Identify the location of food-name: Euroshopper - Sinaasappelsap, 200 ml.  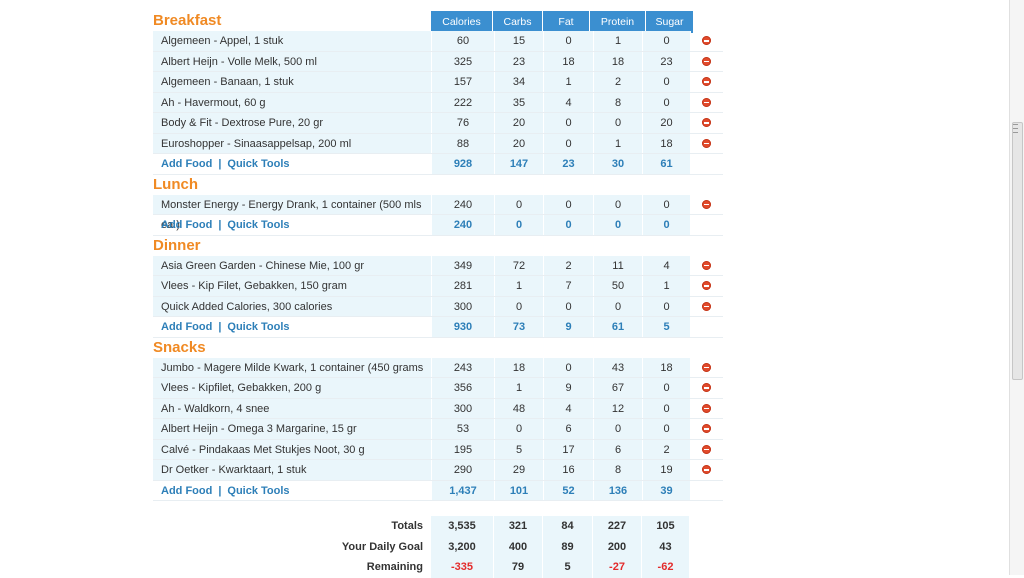
(292, 143).